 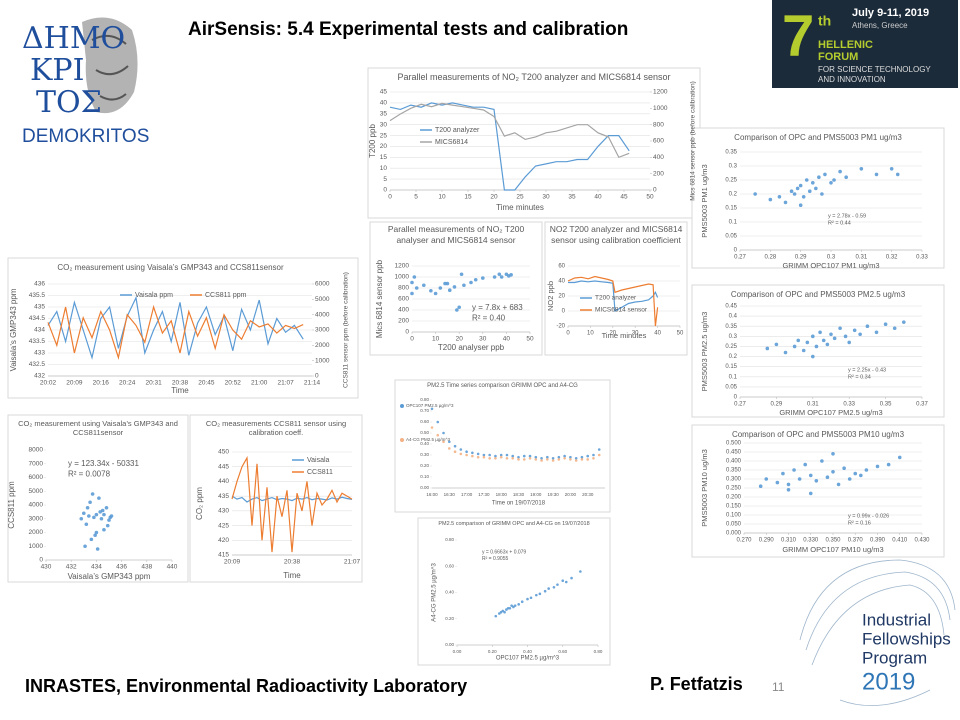 What do you see at coordinates (39, 307) in the screenshot?
I see `y-tick-label: 435` at bounding box center [39, 307].